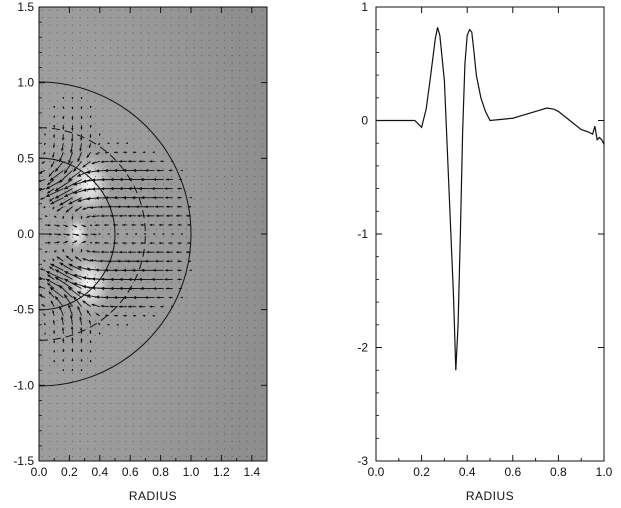  Describe the element at coordinates (512, 472) in the screenshot. I see `x-tick-label: 0.6` at that location.